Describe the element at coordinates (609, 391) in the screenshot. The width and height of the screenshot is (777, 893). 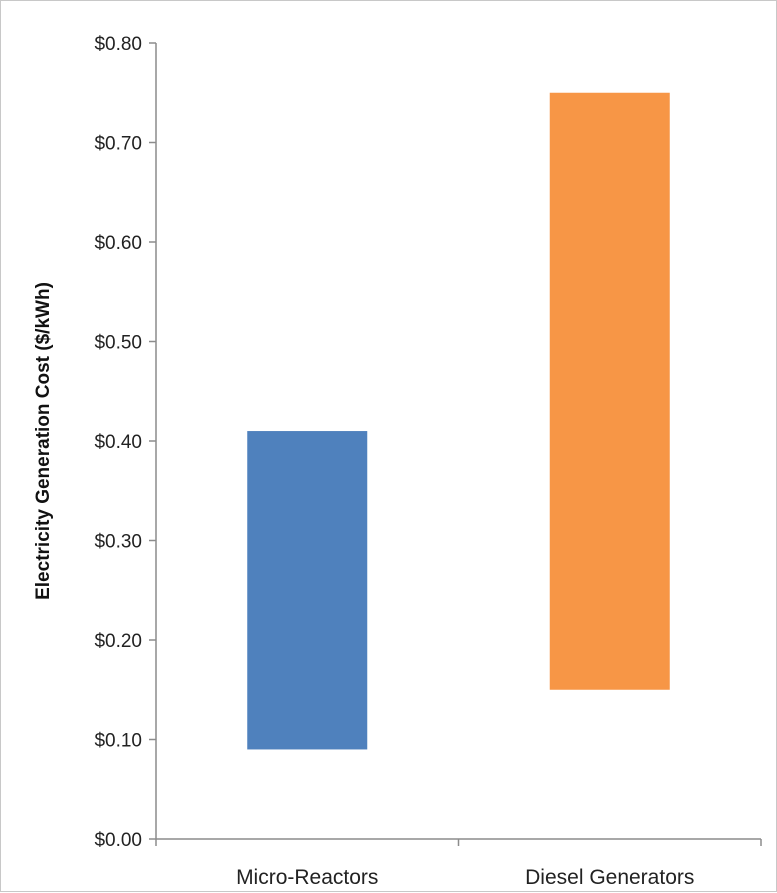
I see `bar-diesel-generators` at that location.